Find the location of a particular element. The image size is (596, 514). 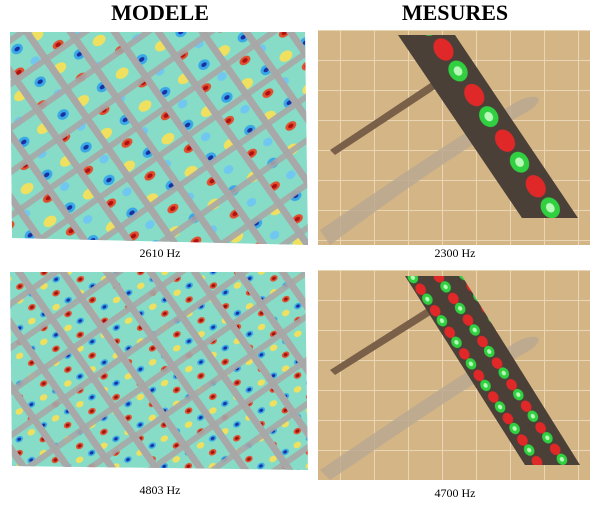

caption: 2300 Hz is located at coordinates (455, 253).